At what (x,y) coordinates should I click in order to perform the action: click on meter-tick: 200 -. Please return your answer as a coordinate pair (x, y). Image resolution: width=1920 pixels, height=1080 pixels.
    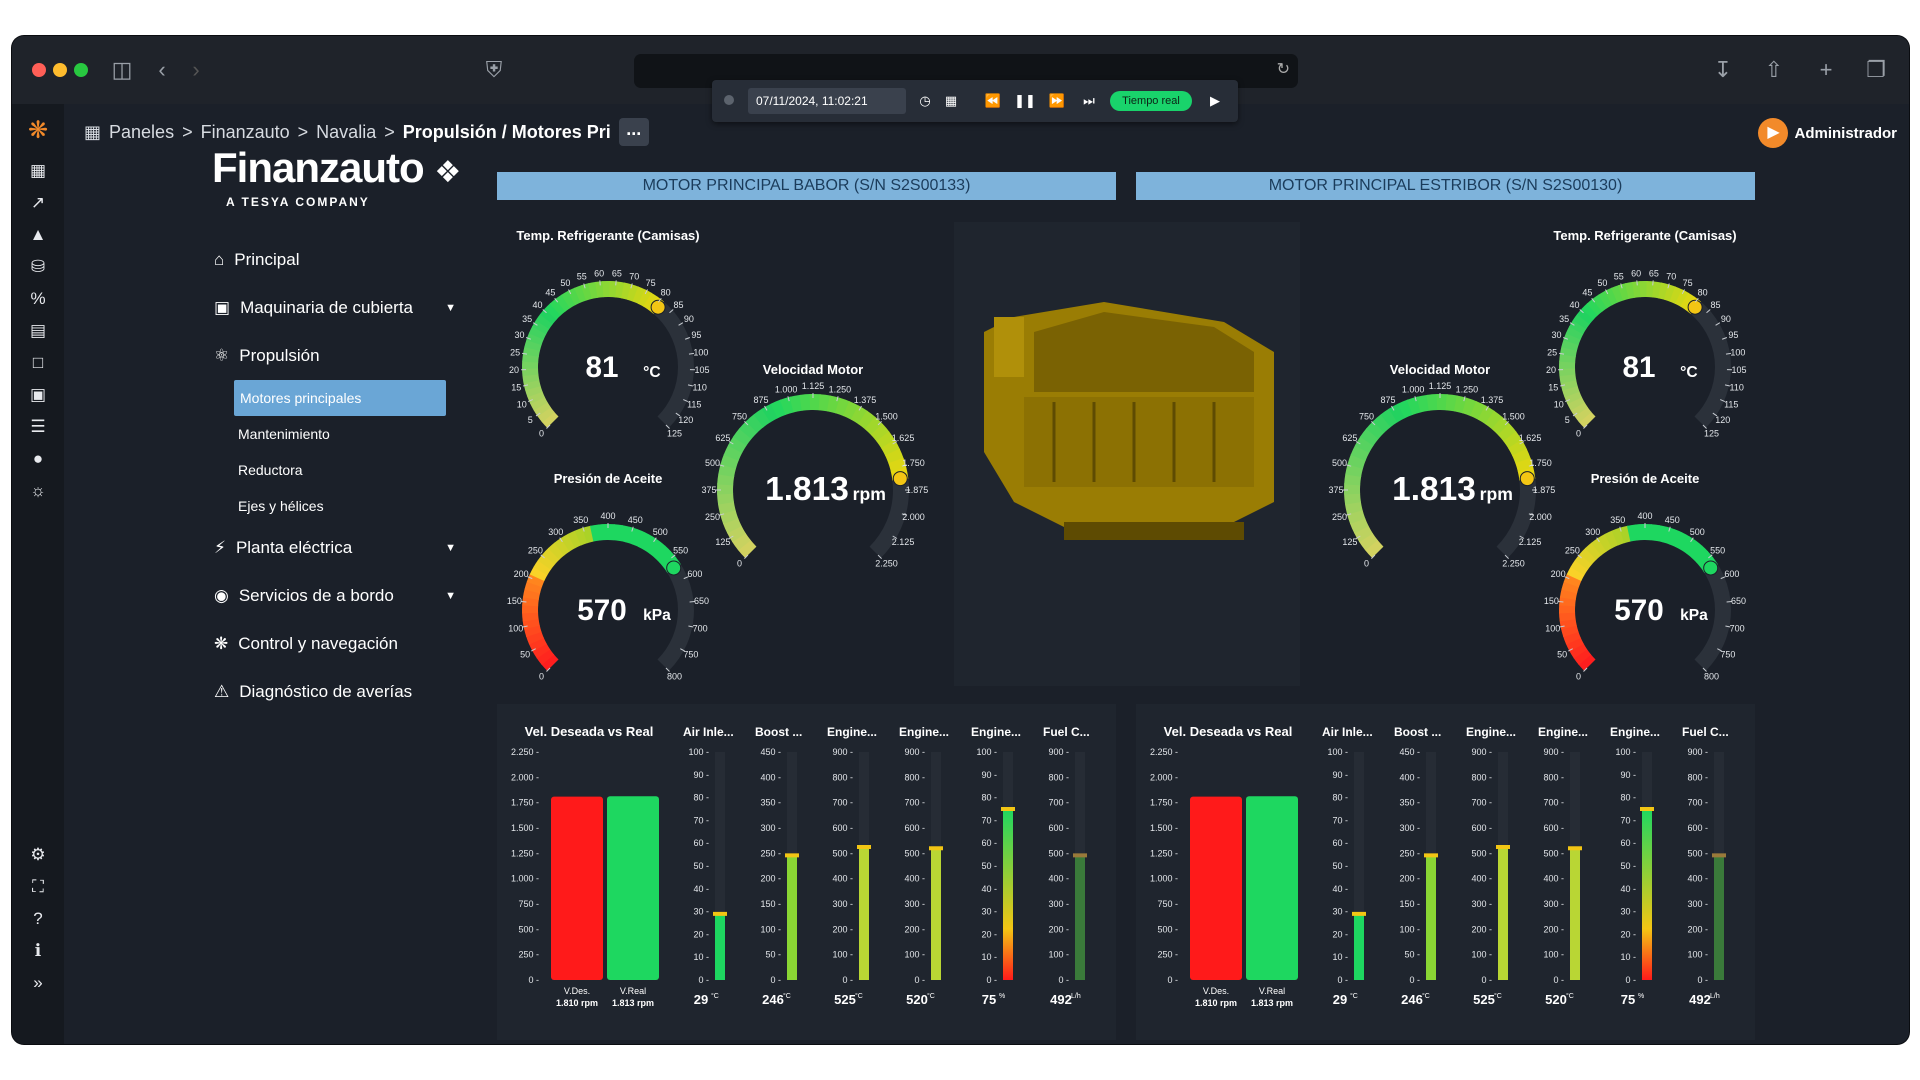
    Looking at the image, I should click on (1058, 929).